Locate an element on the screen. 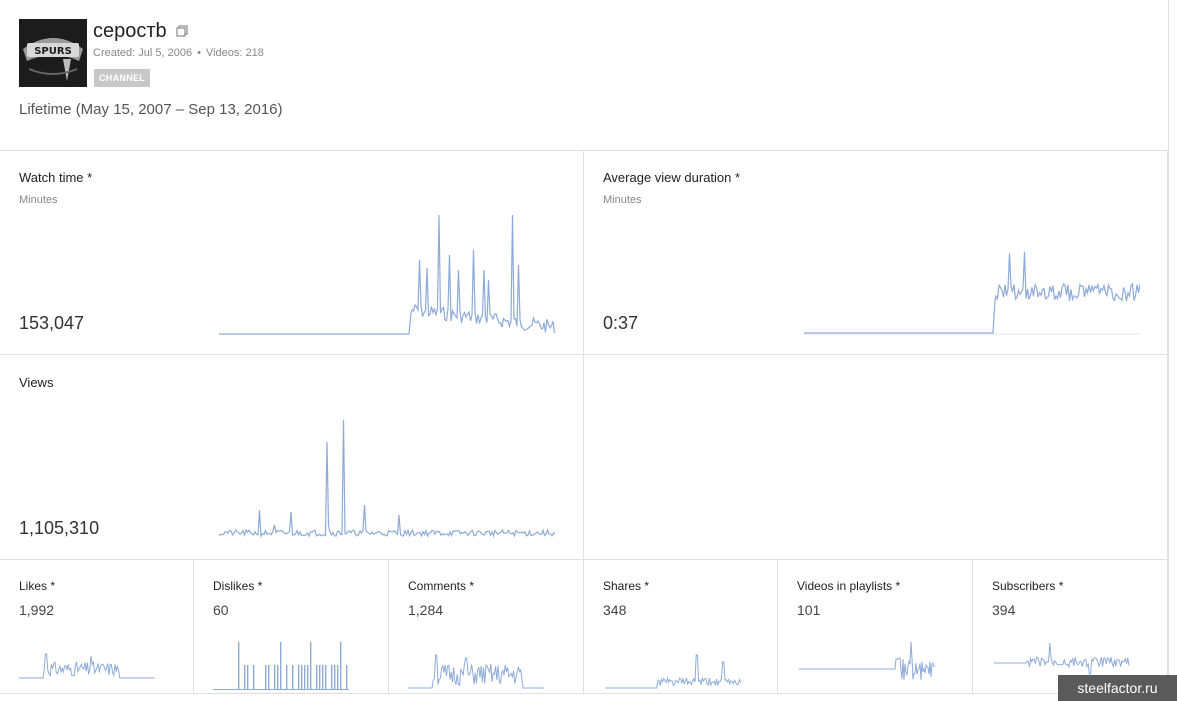  views-sparkline is located at coordinates (387, 478).